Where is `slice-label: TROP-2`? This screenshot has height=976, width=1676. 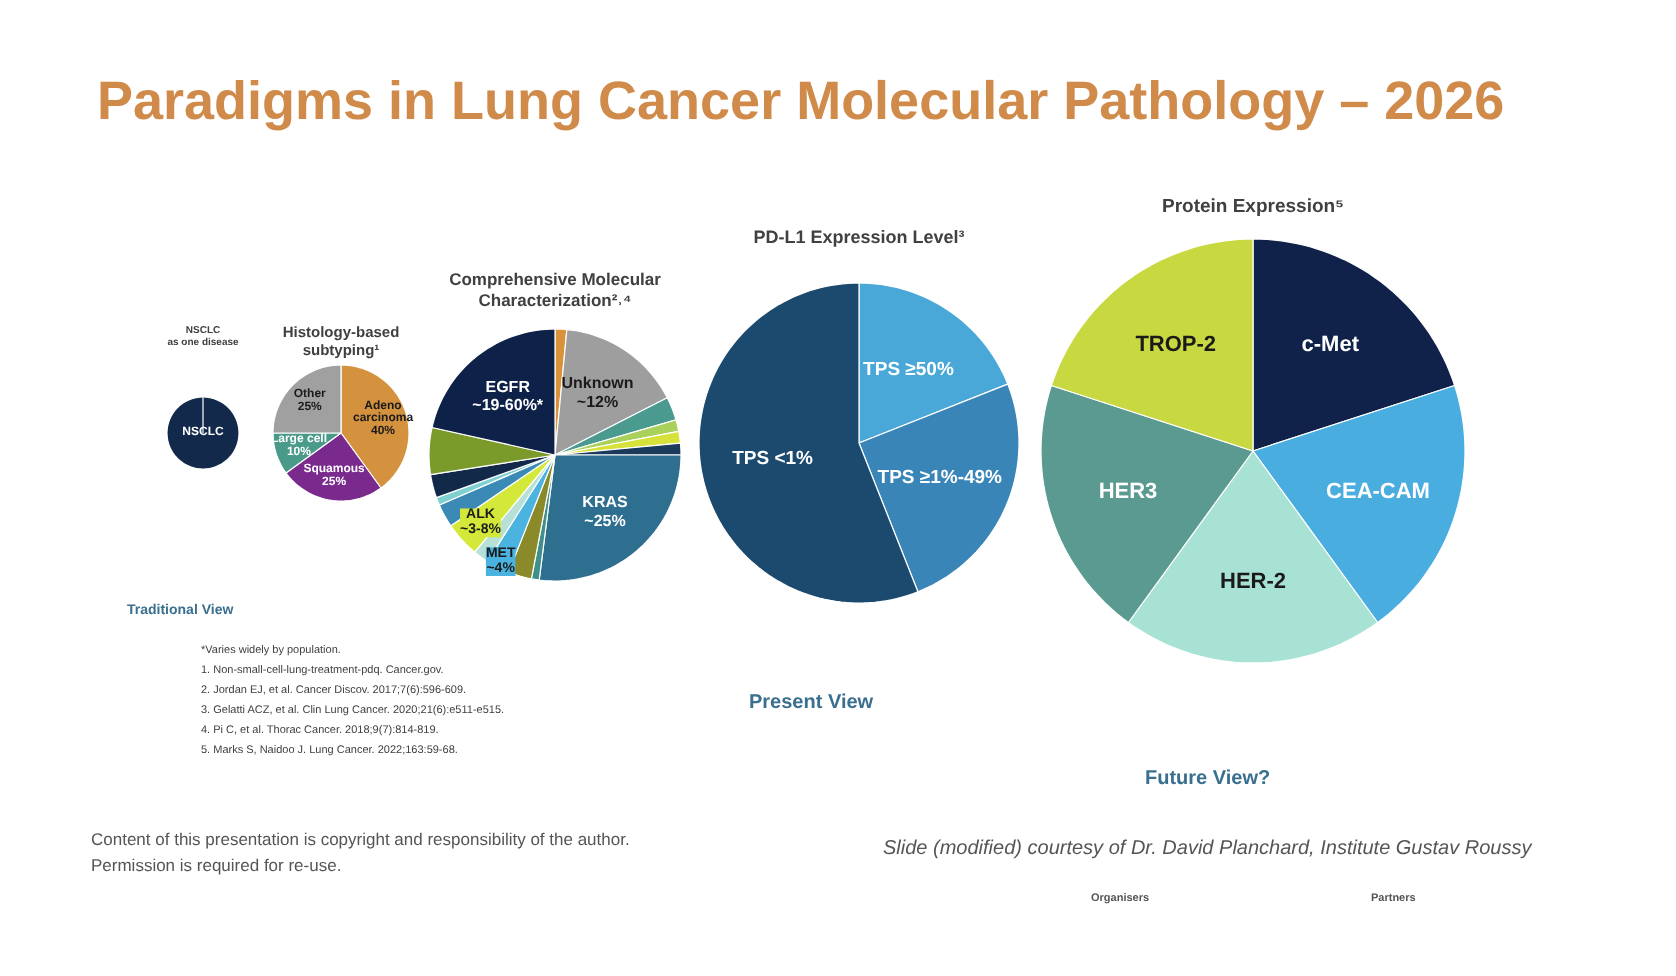 slice-label: TROP-2 is located at coordinates (1176, 344).